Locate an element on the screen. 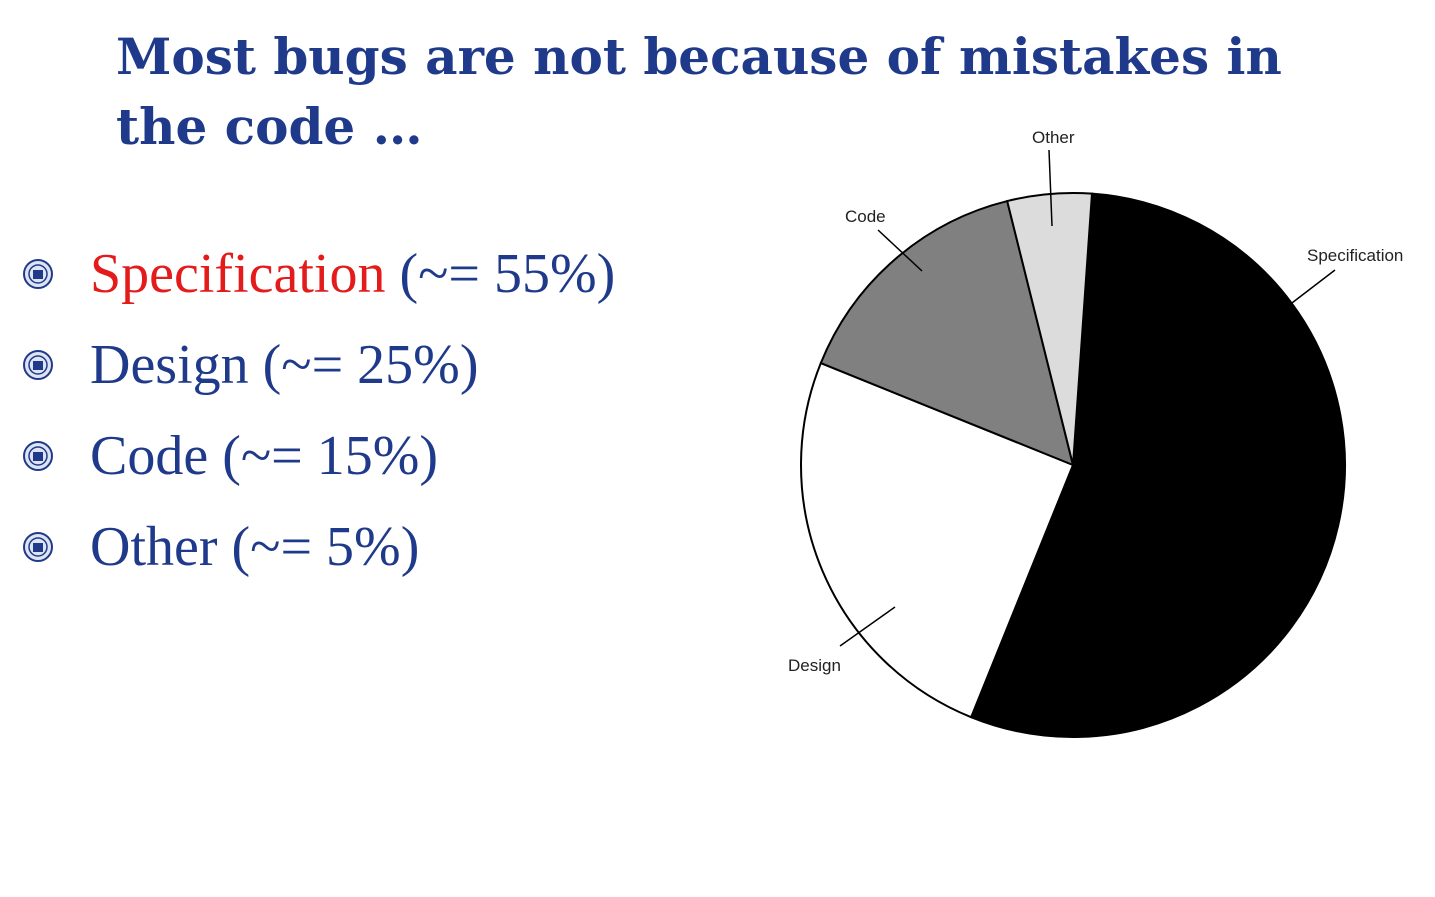  bullet-text: Other (~= 5%) is located at coordinates (254, 547).